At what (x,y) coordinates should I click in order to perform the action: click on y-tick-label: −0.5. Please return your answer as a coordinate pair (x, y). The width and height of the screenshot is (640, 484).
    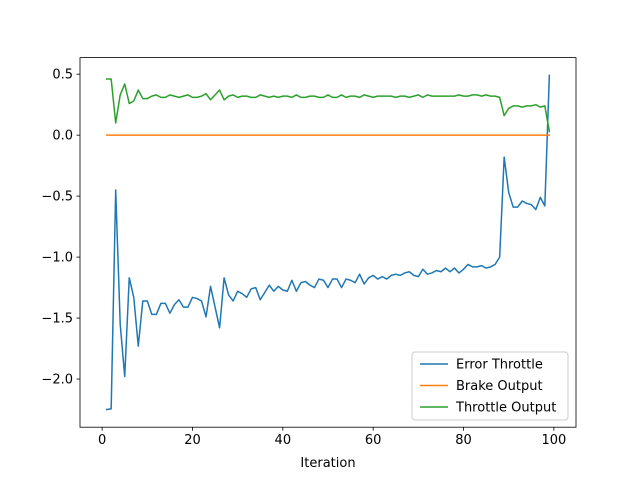
    Looking at the image, I should click on (57, 197).